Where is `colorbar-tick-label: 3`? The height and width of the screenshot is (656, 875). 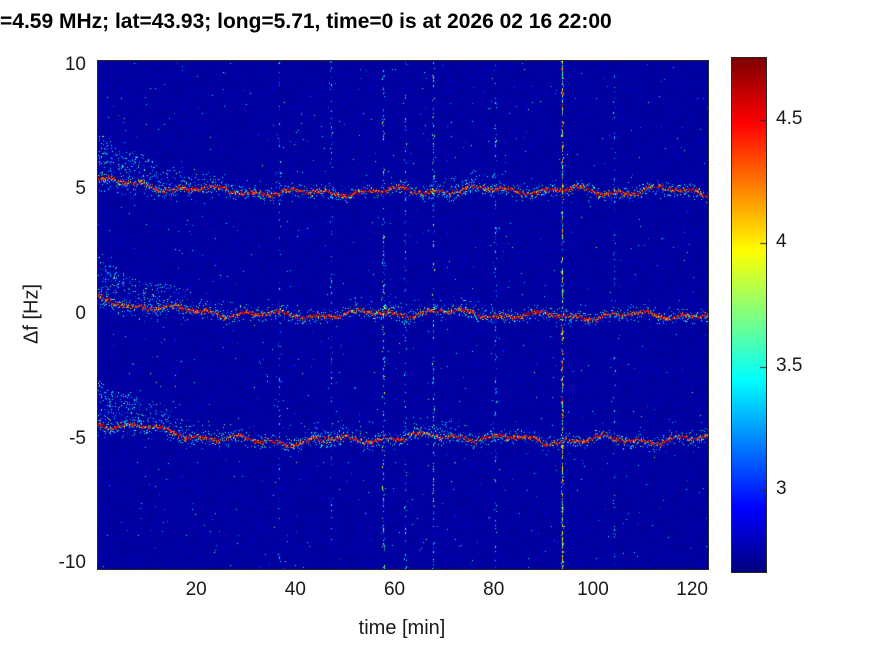 colorbar-tick-label: 3 is located at coordinates (781, 489).